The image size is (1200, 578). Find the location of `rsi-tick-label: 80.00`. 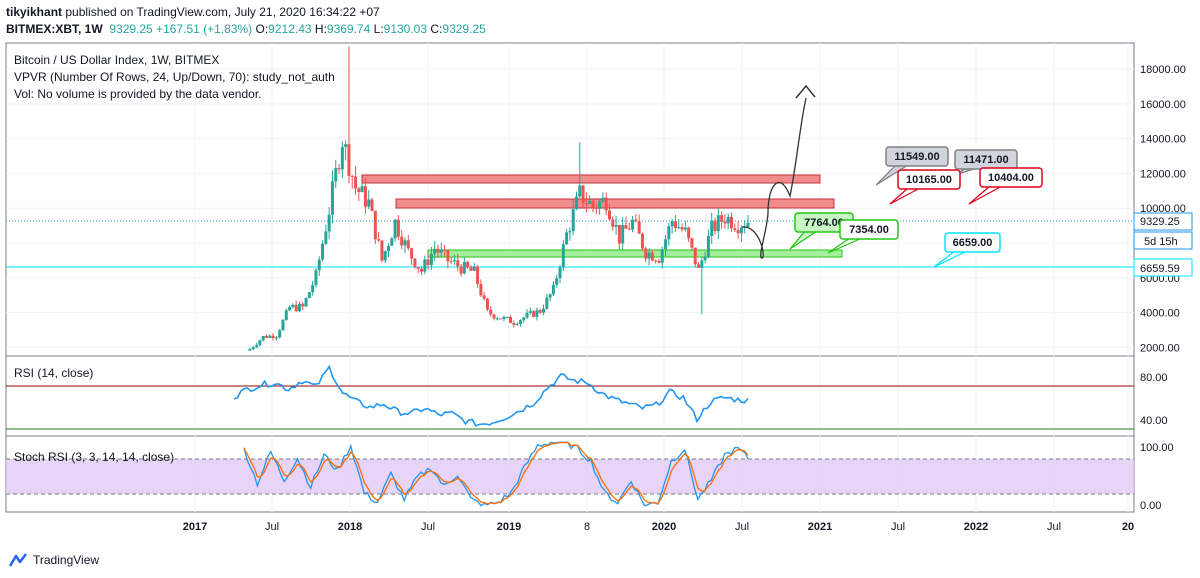

rsi-tick-label: 80.00 is located at coordinates (1154, 378).